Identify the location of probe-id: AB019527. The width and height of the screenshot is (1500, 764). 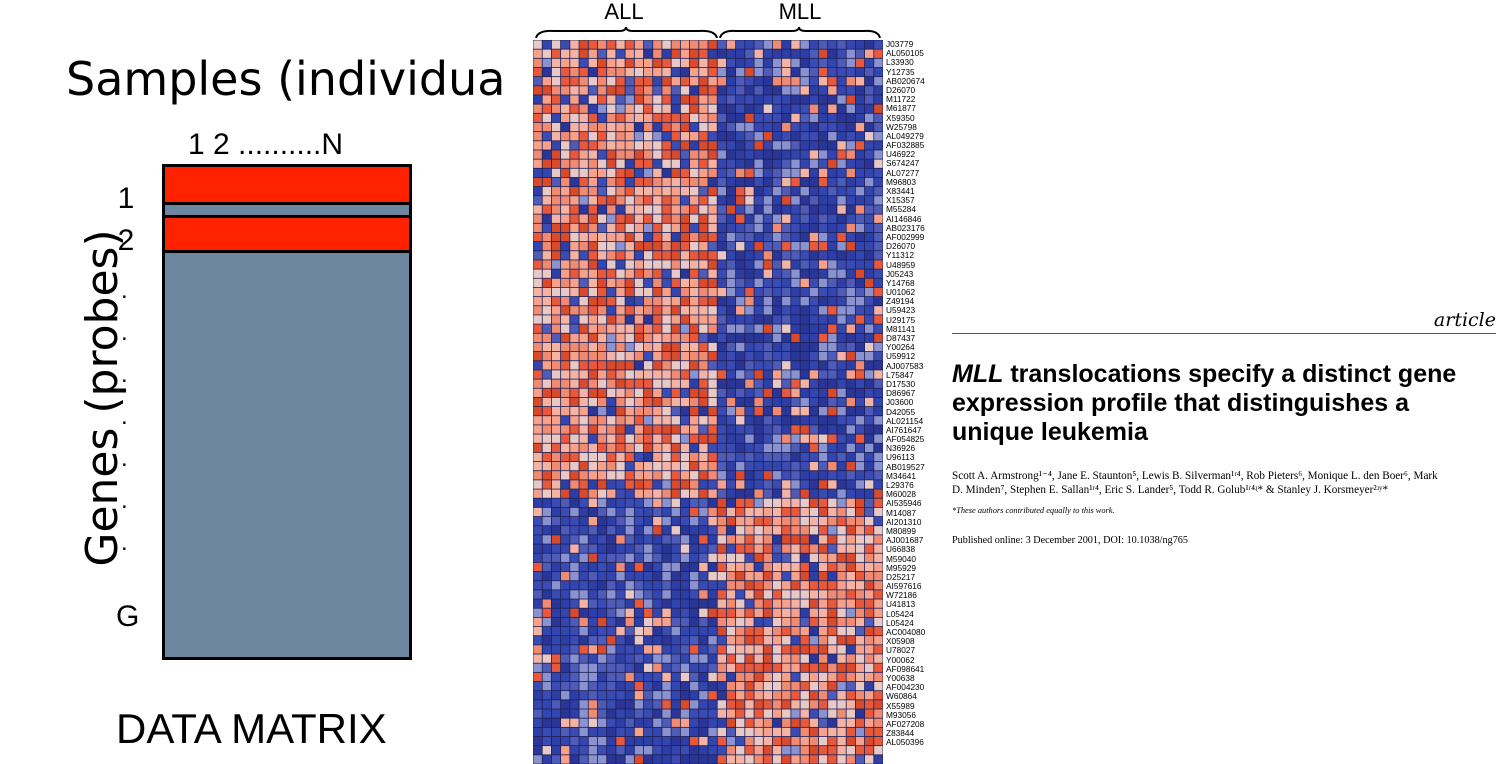
(905, 466).